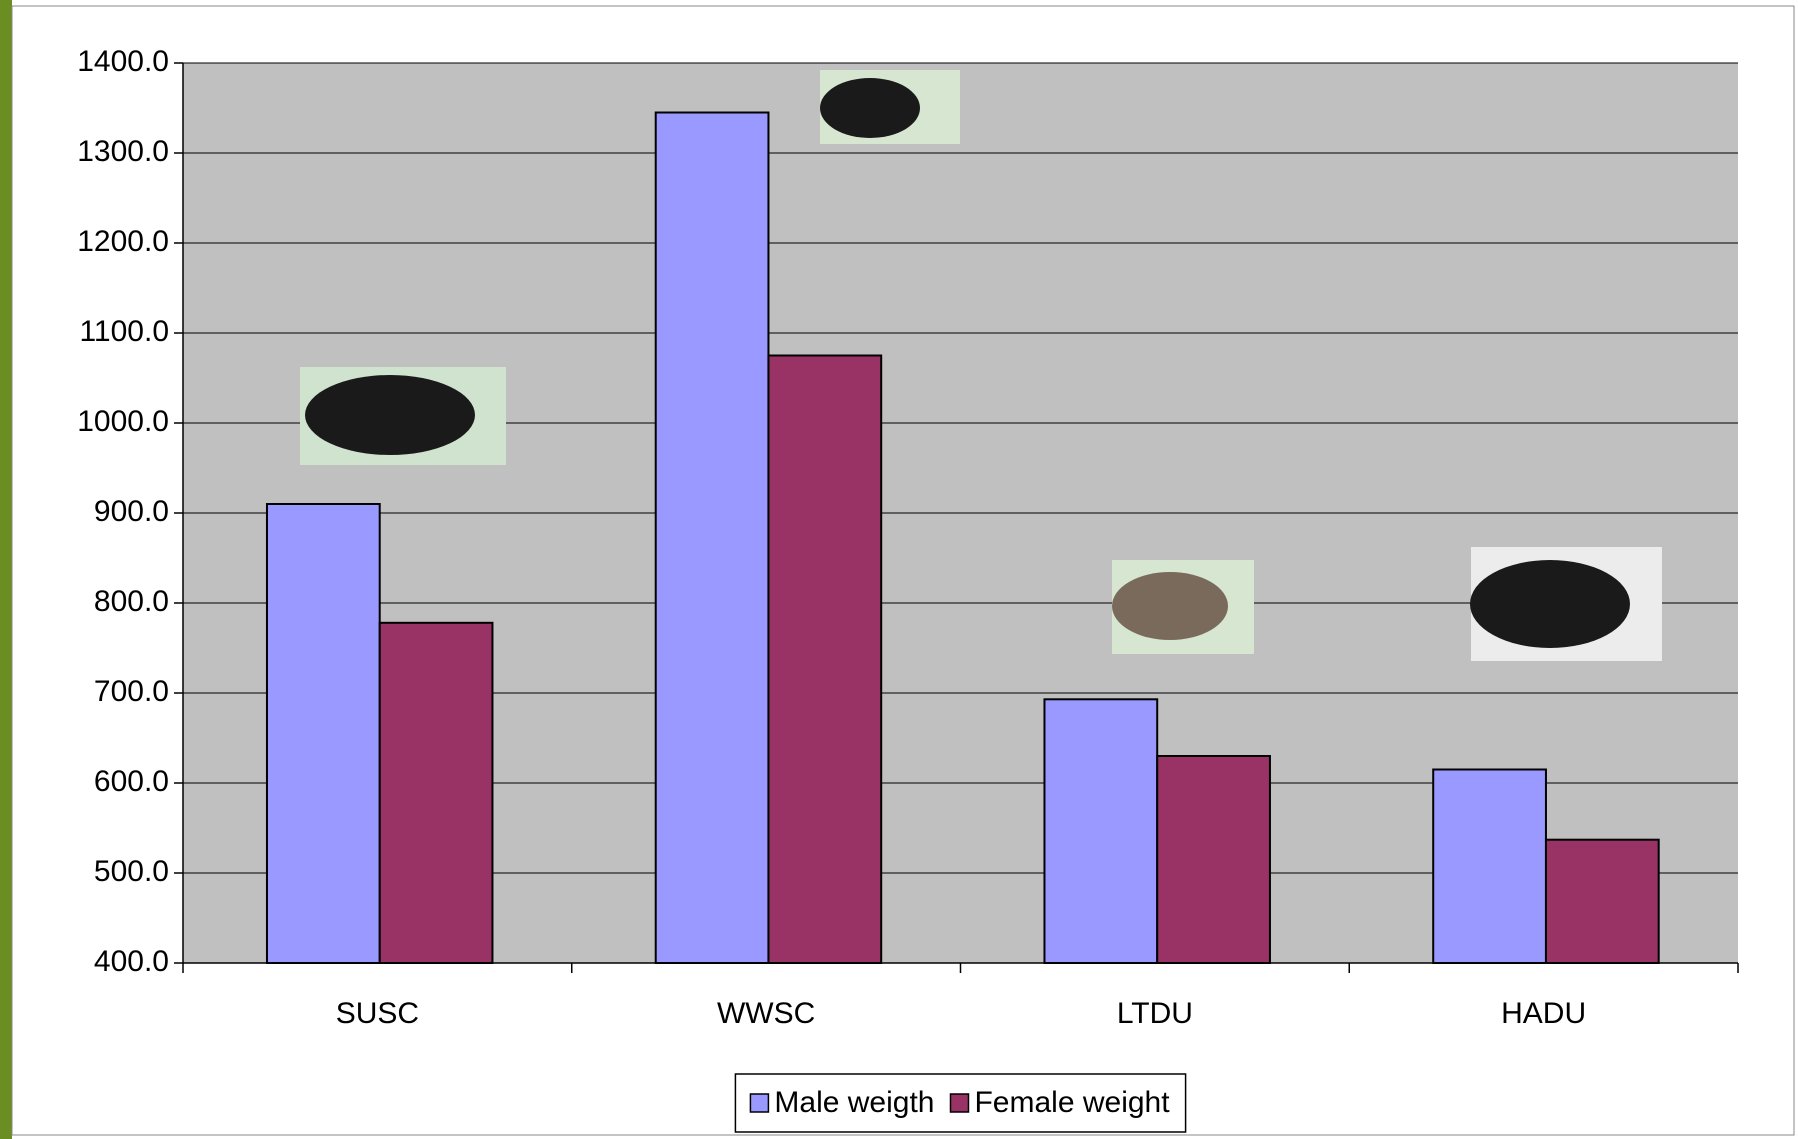 The height and width of the screenshot is (1139, 1798). I want to click on y-tick-label: 1100.0, so click(124, 331).